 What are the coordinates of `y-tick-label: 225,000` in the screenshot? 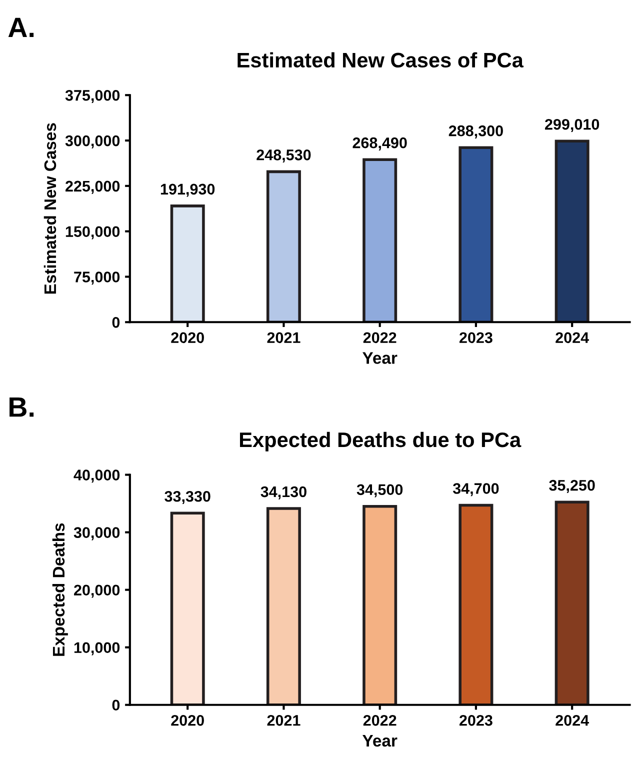 It's located at (93, 187).